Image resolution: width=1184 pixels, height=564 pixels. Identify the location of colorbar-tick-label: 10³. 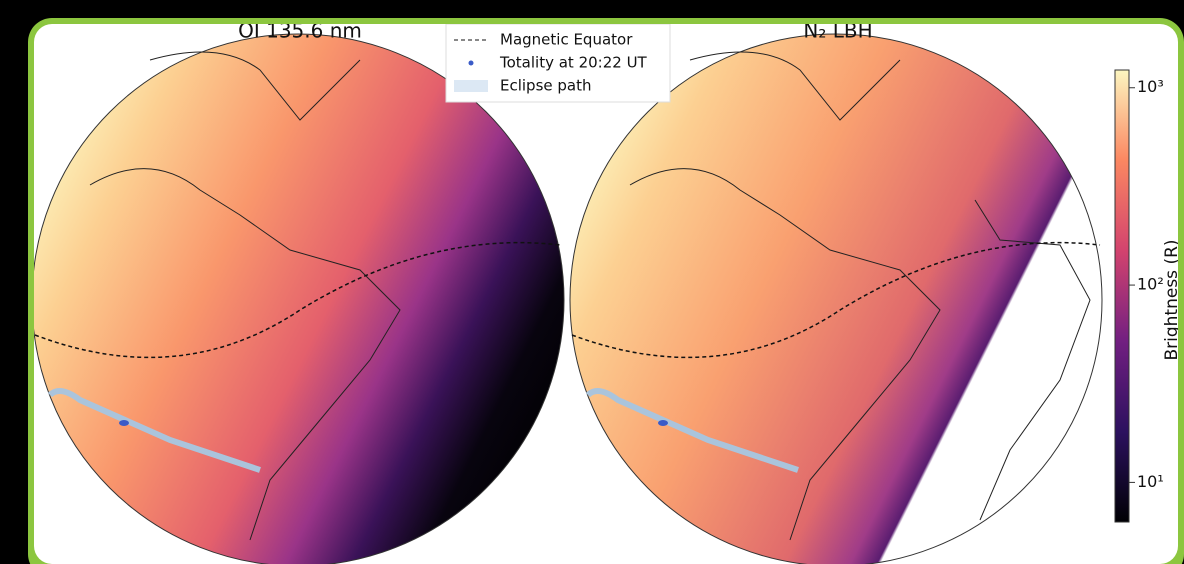
(1150, 86).